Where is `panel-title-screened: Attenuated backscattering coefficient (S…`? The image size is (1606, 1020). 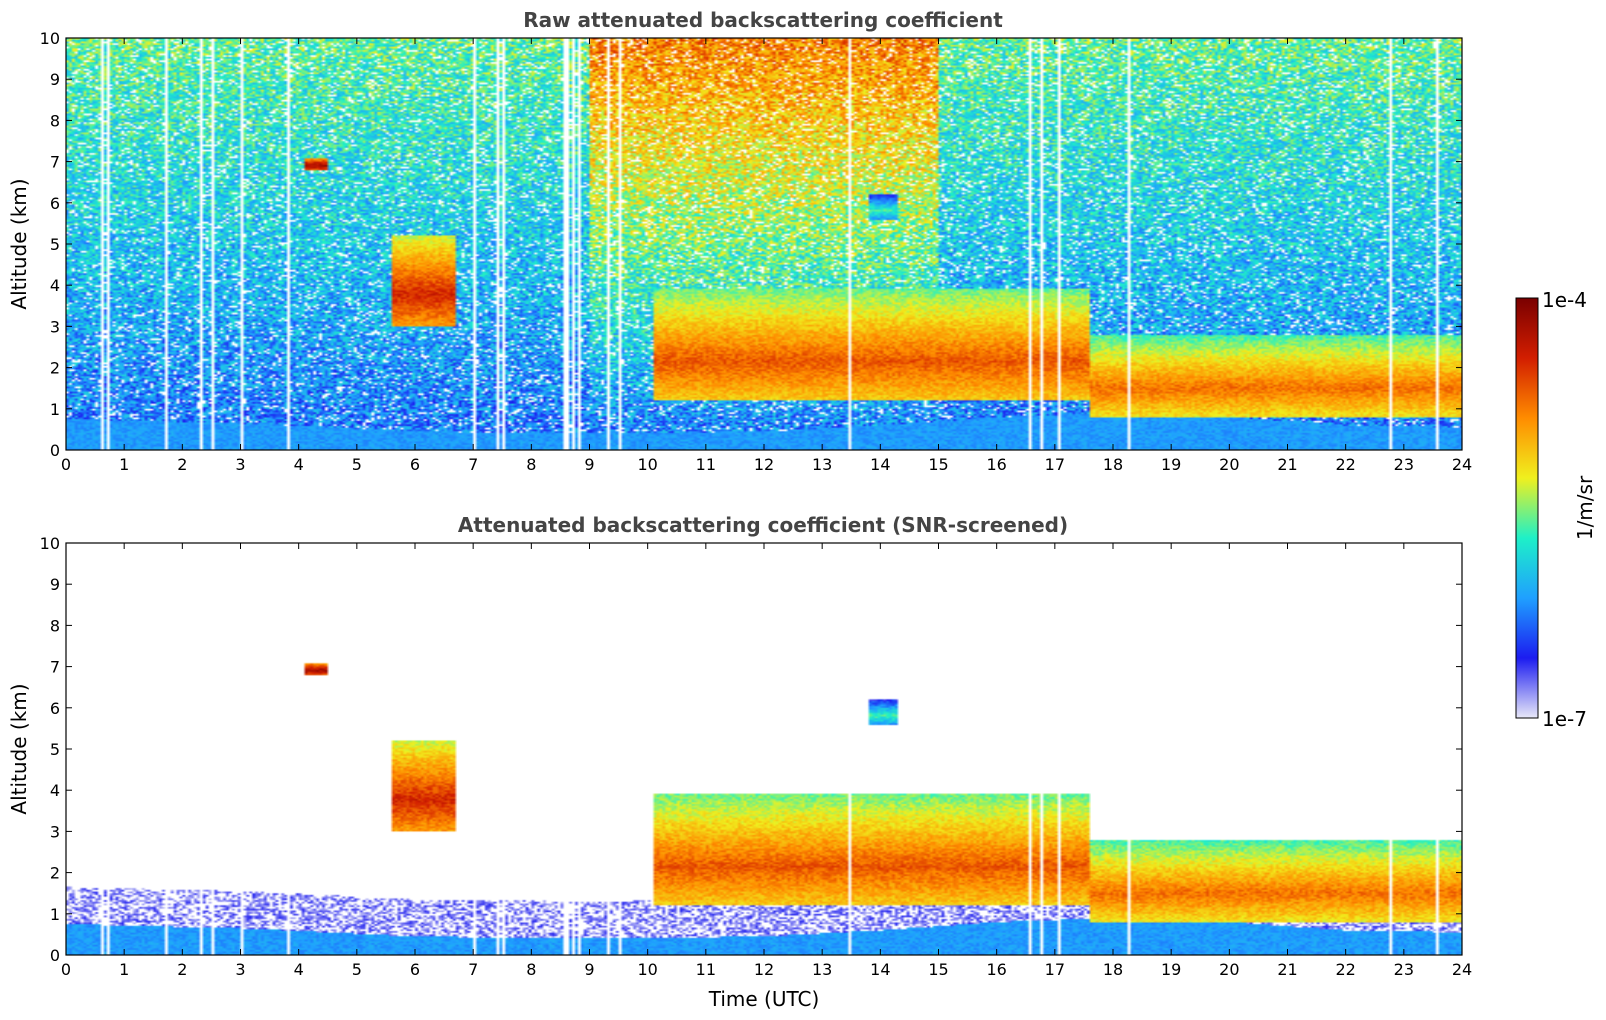 panel-title-screened: Attenuated backscattering coefficient (S… is located at coordinates (763, 525).